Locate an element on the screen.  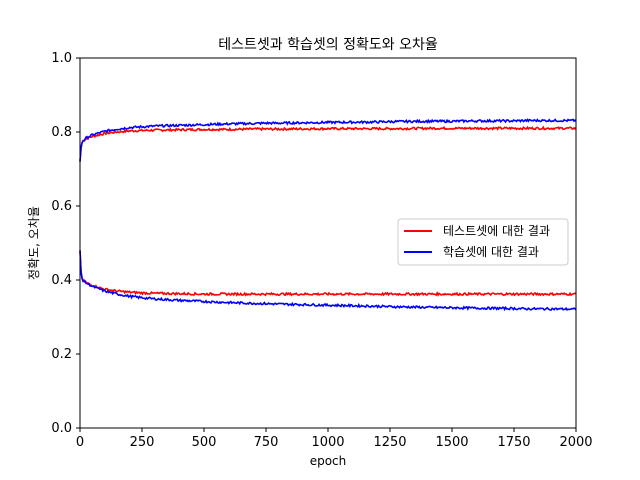
x-tick-label: 250 is located at coordinates (142, 442).